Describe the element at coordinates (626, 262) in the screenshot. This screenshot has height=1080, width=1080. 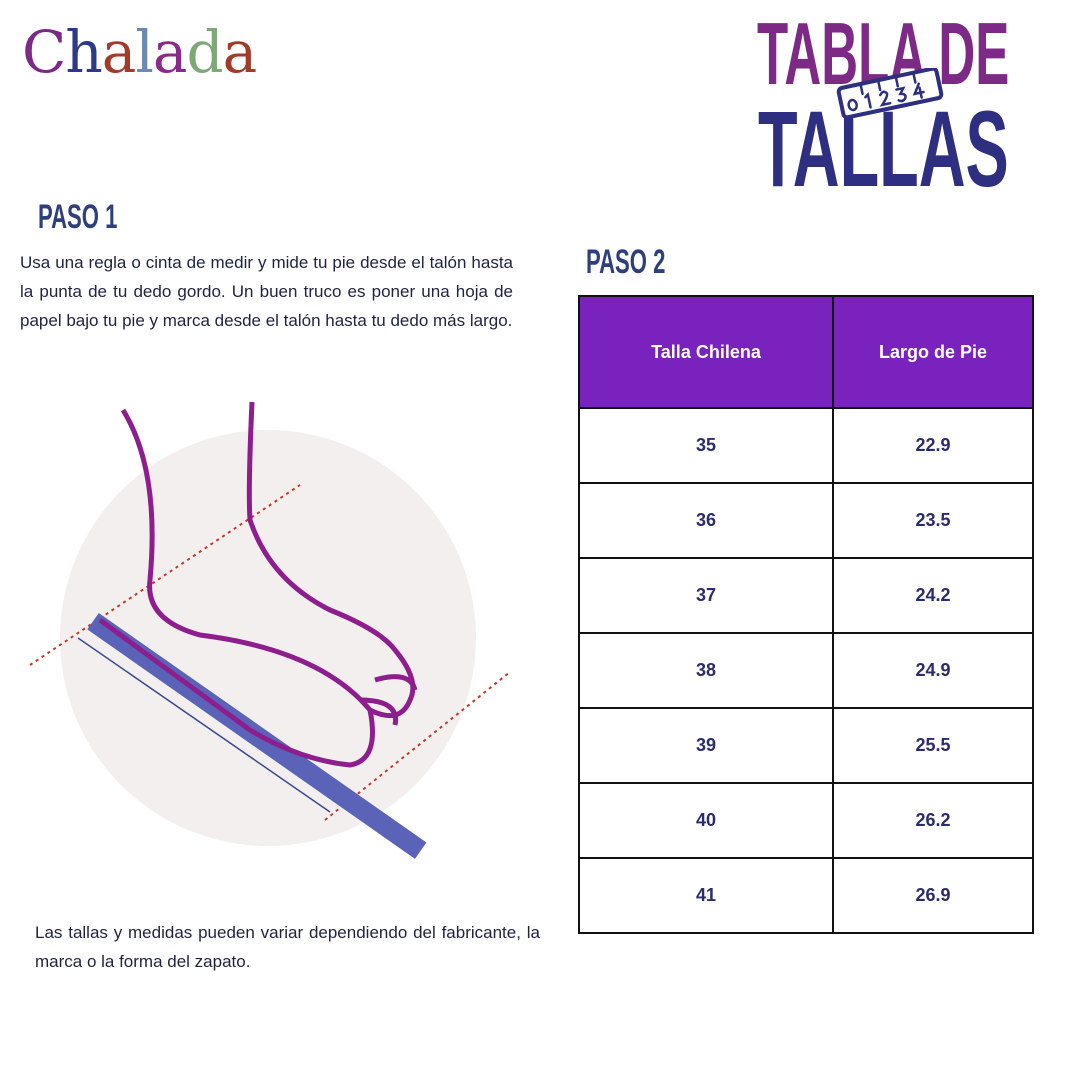
I see `step2-heading: PASO 2` at that location.